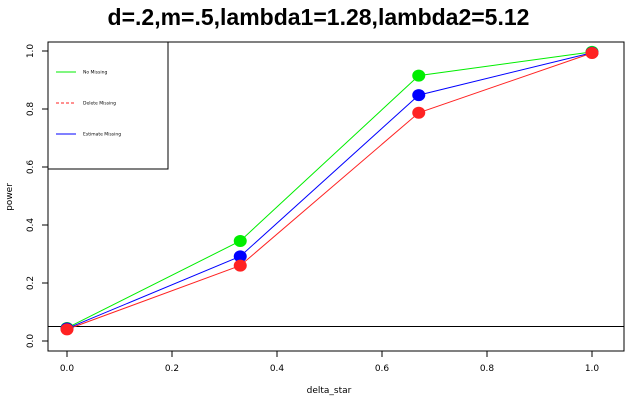 The height and width of the screenshot is (402, 637). What do you see at coordinates (487, 369) in the screenshot?
I see `x-tick-label: 0.8` at bounding box center [487, 369].